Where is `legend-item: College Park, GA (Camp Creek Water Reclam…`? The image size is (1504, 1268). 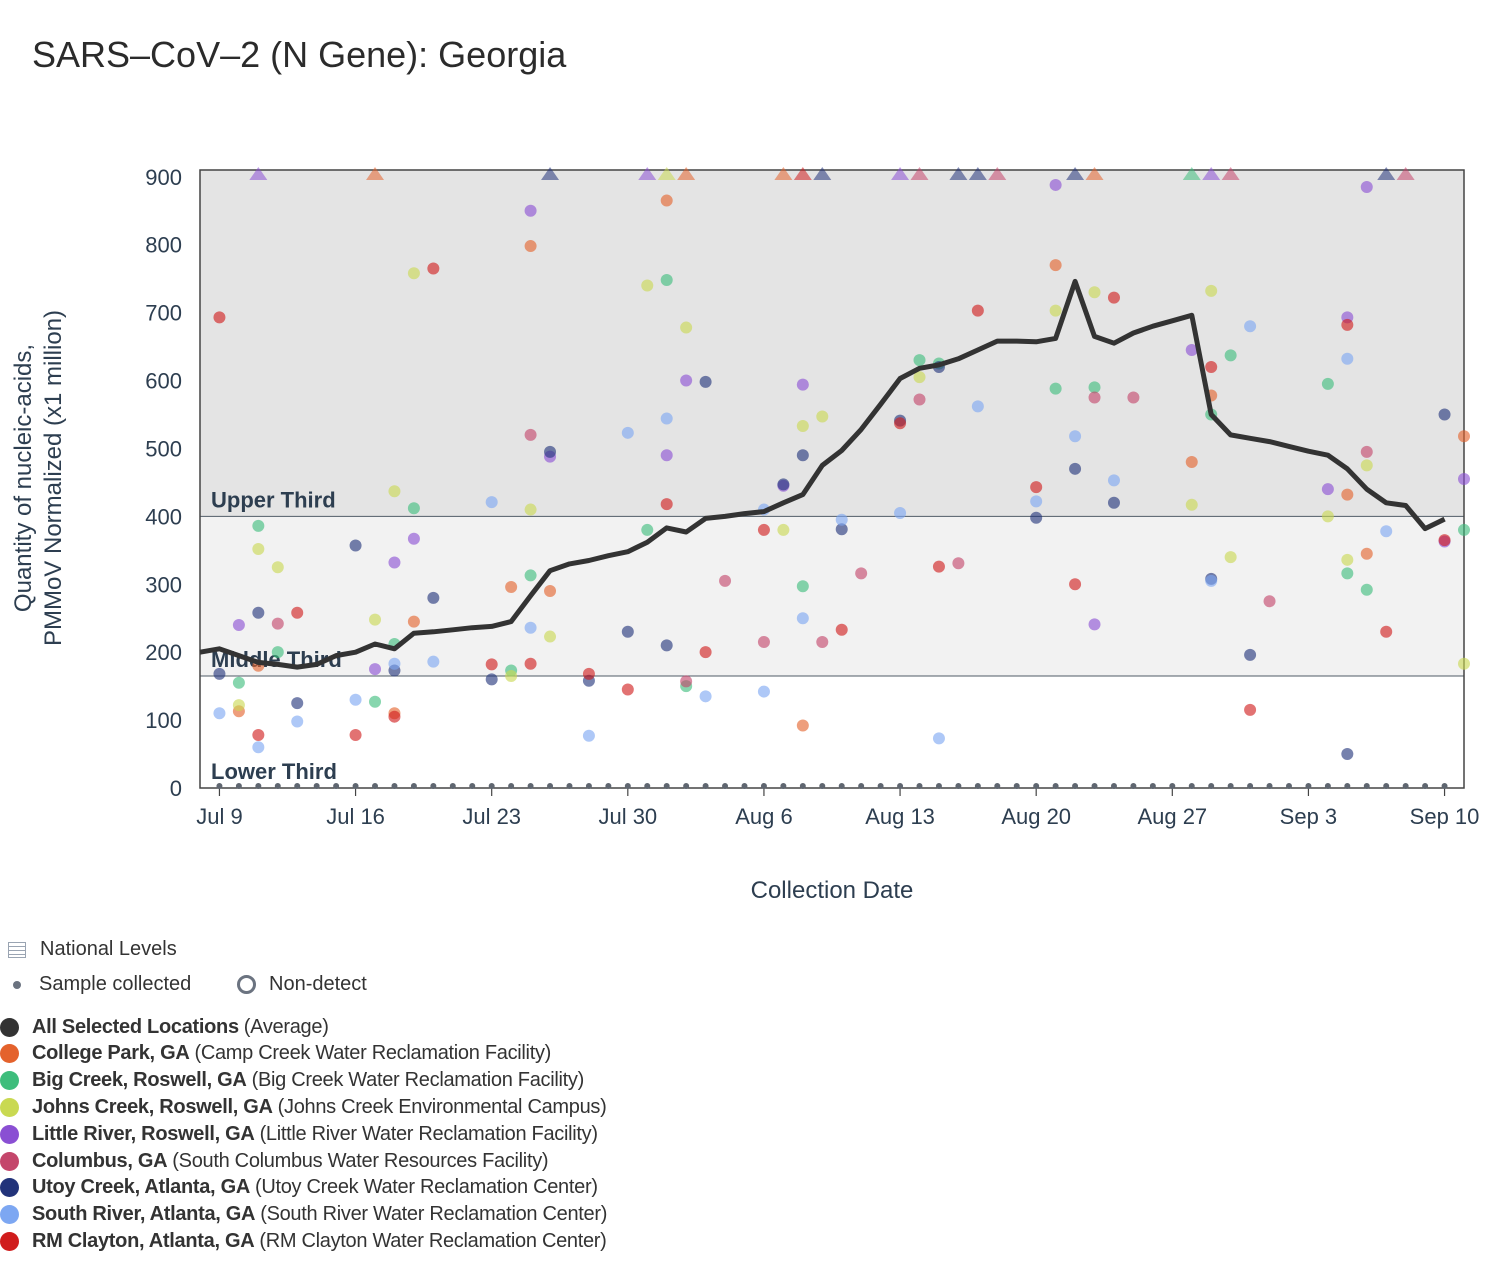
legend-item: College Park, GA (Camp Creek Water Reclam… is located at coordinates (275, 1054).